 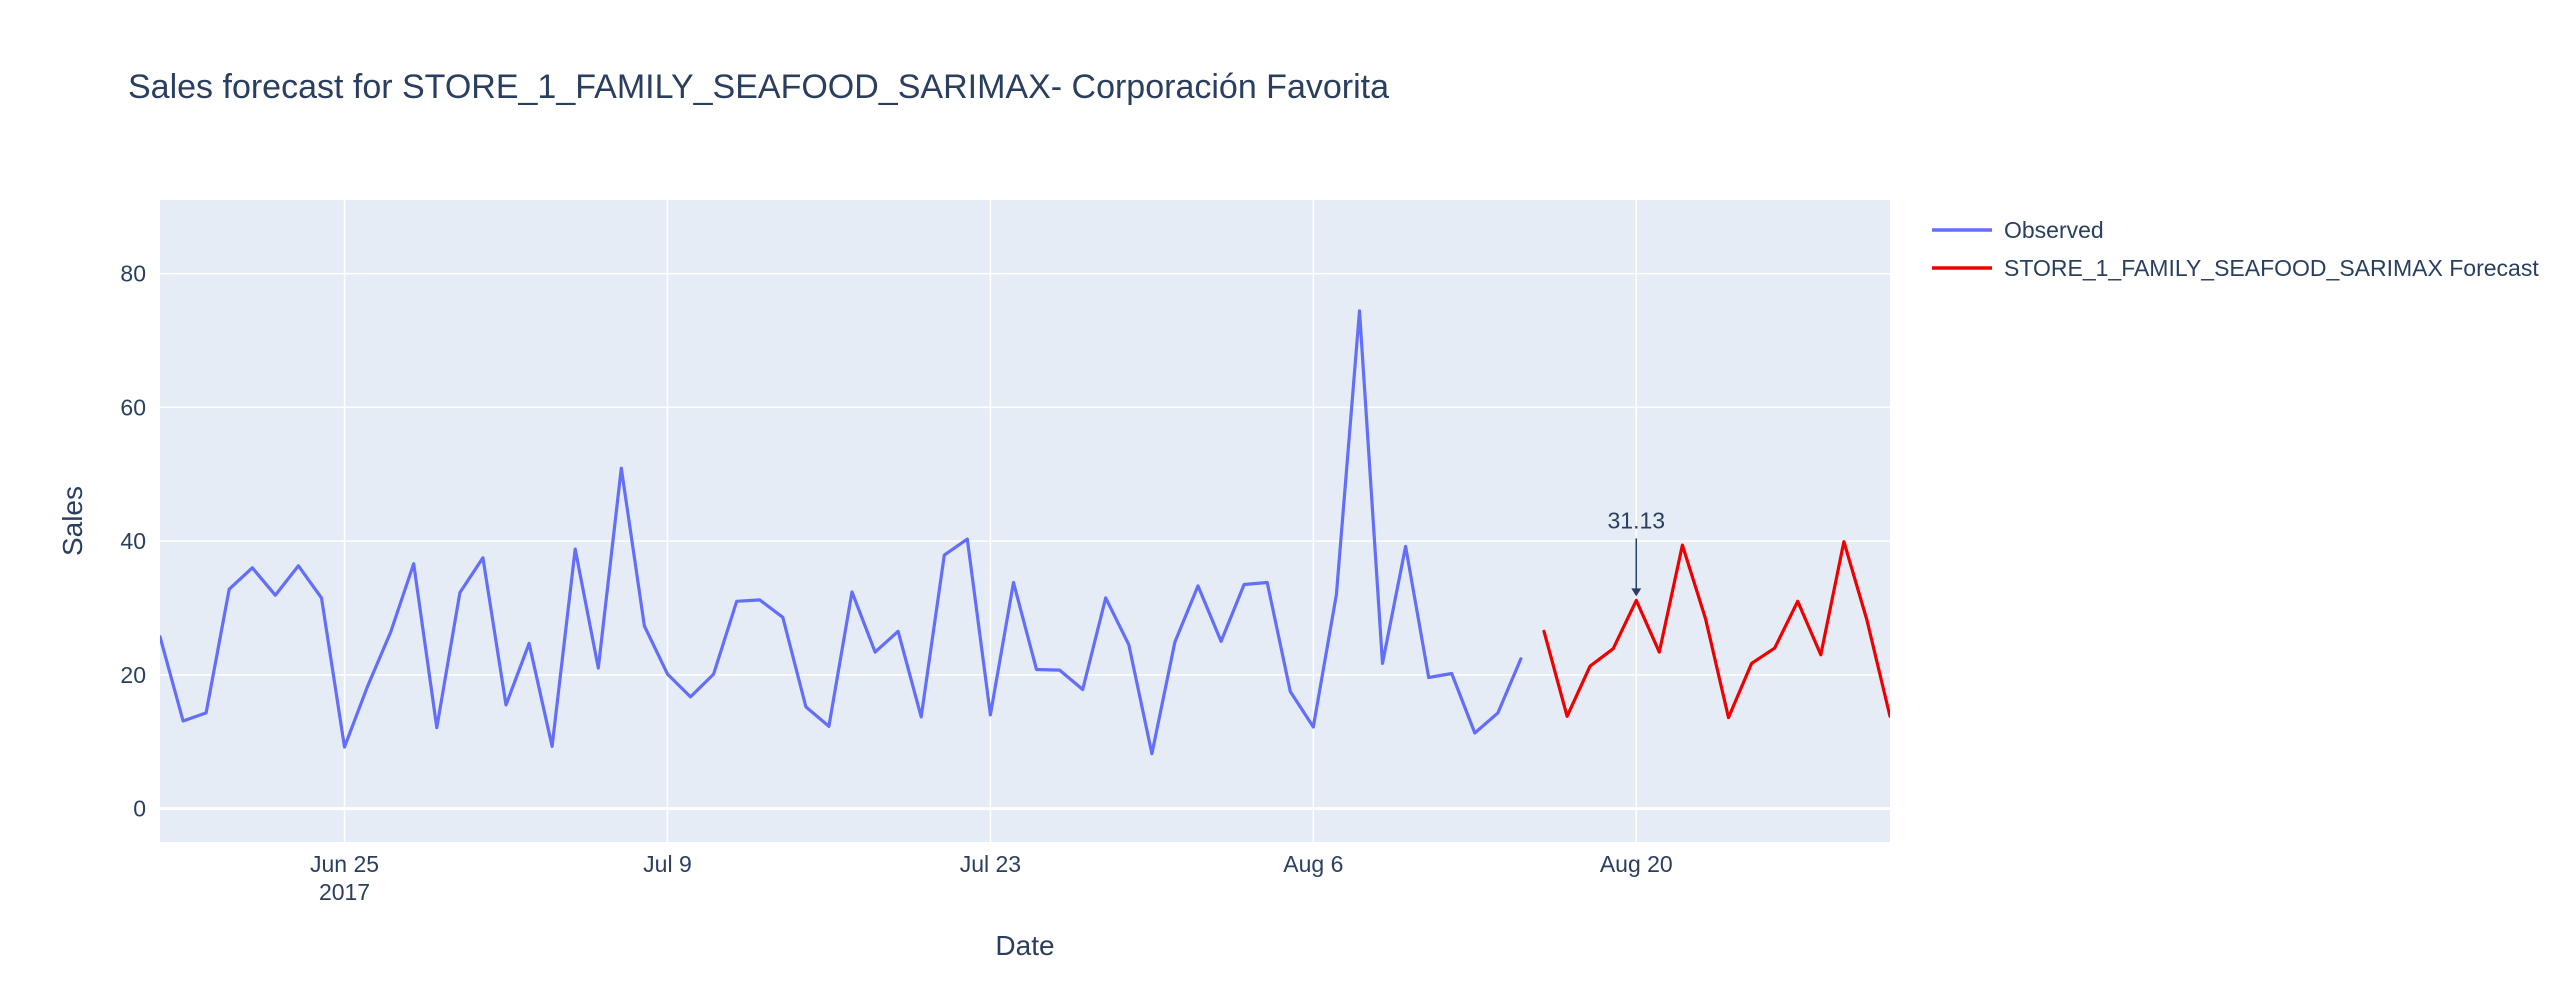 I want to click on annotation-arrowhead, so click(x=1636, y=592).